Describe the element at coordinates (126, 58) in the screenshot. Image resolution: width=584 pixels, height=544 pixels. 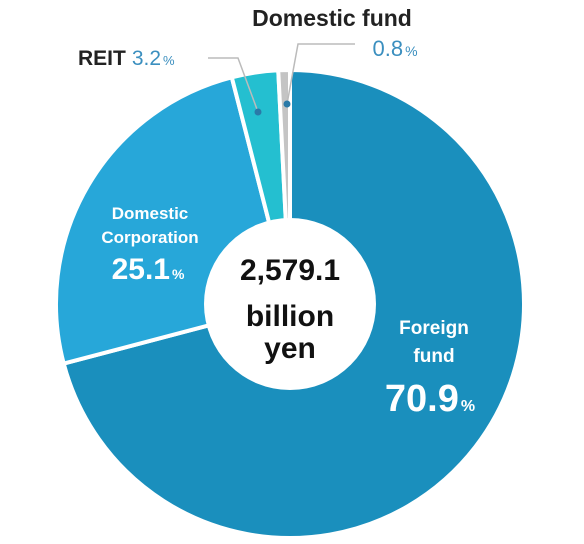
I see `slice-label-reit: REIT 3.2%` at that location.